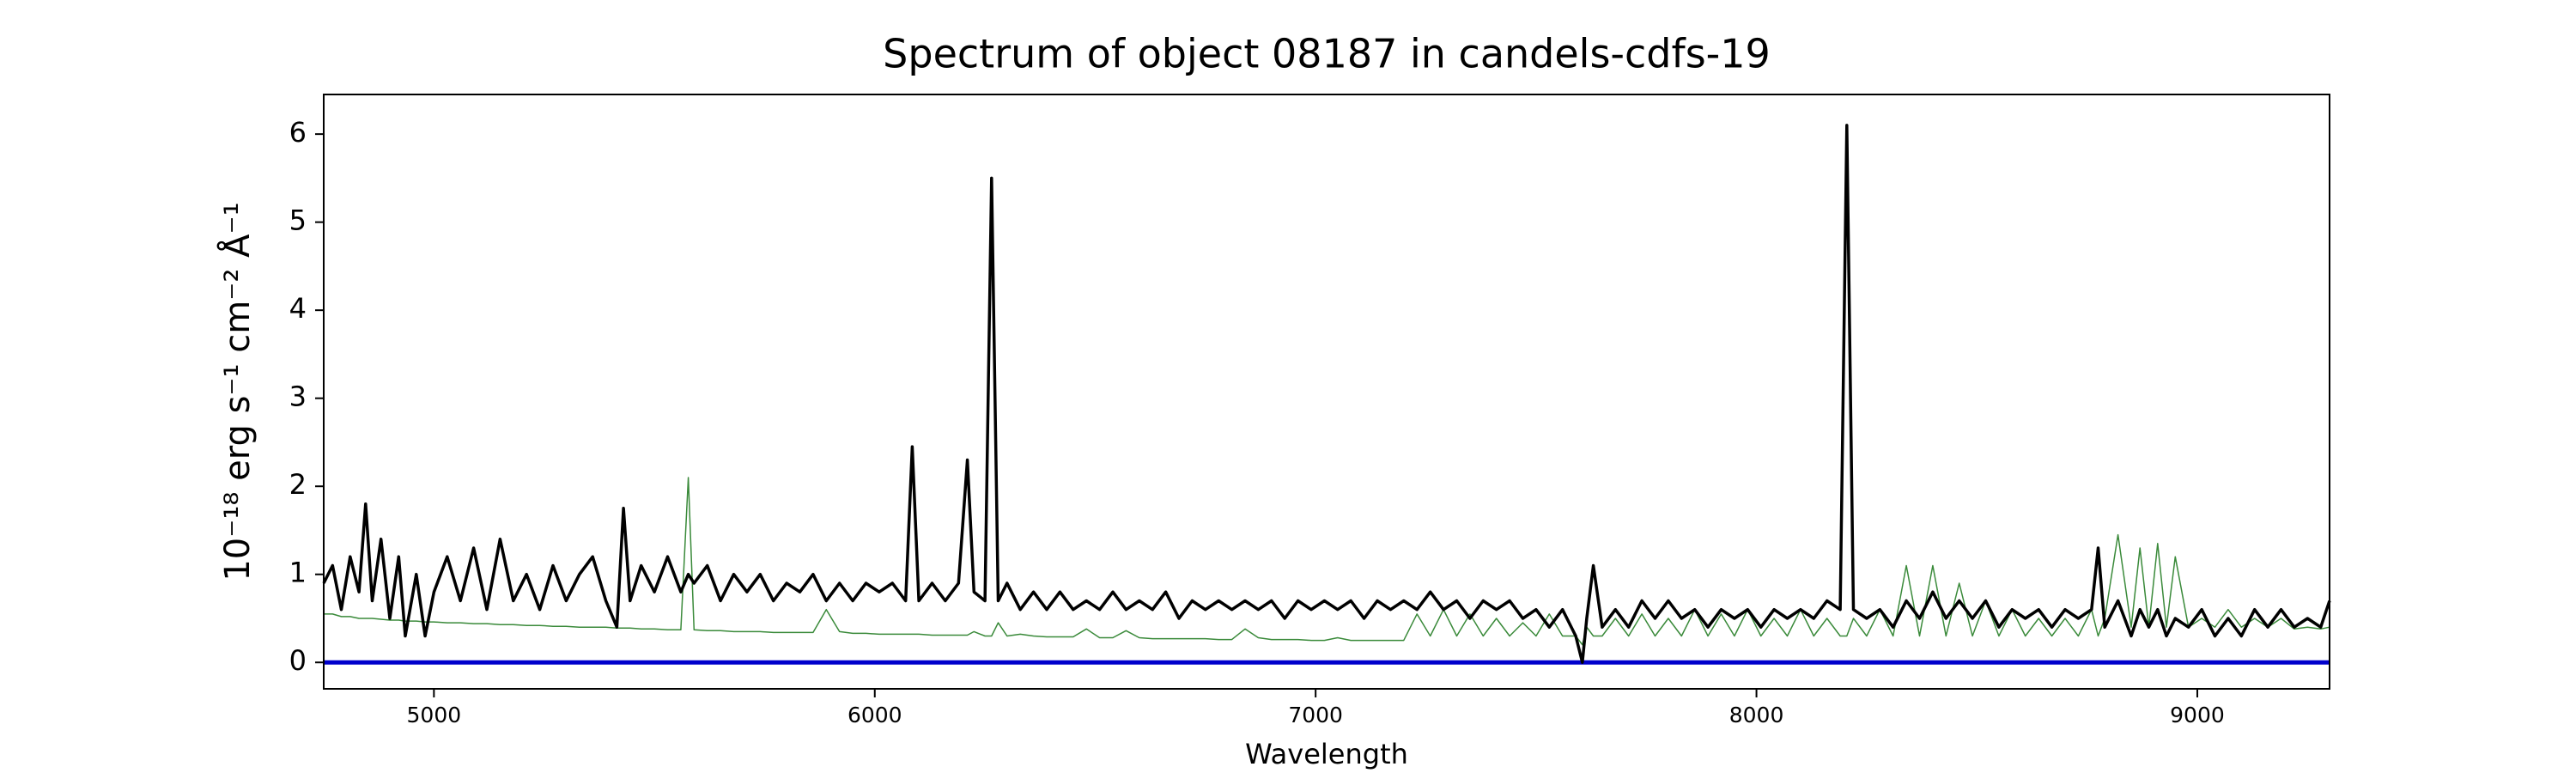 The width and height of the screenshot is (2576, 773). What do you see at coordinates (875, 715) in the screenshot?
I see `x-tick-label: 6000` at bounding box center [875, 715].